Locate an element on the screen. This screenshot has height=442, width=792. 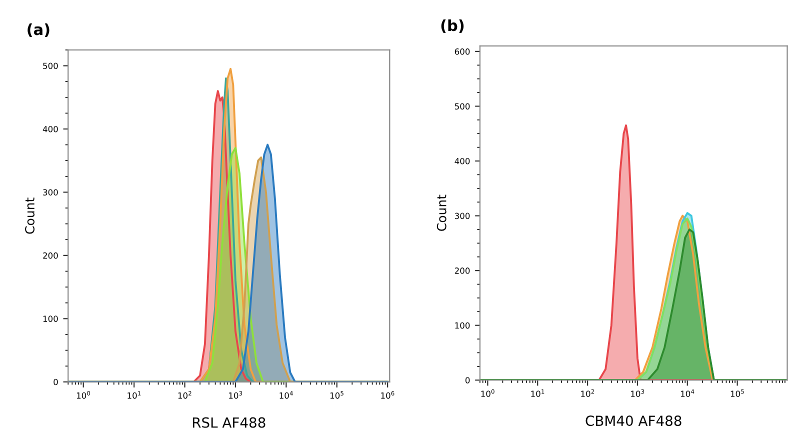
x-tick-label: 10$^{6}$ is located at coordinates (387, 395).